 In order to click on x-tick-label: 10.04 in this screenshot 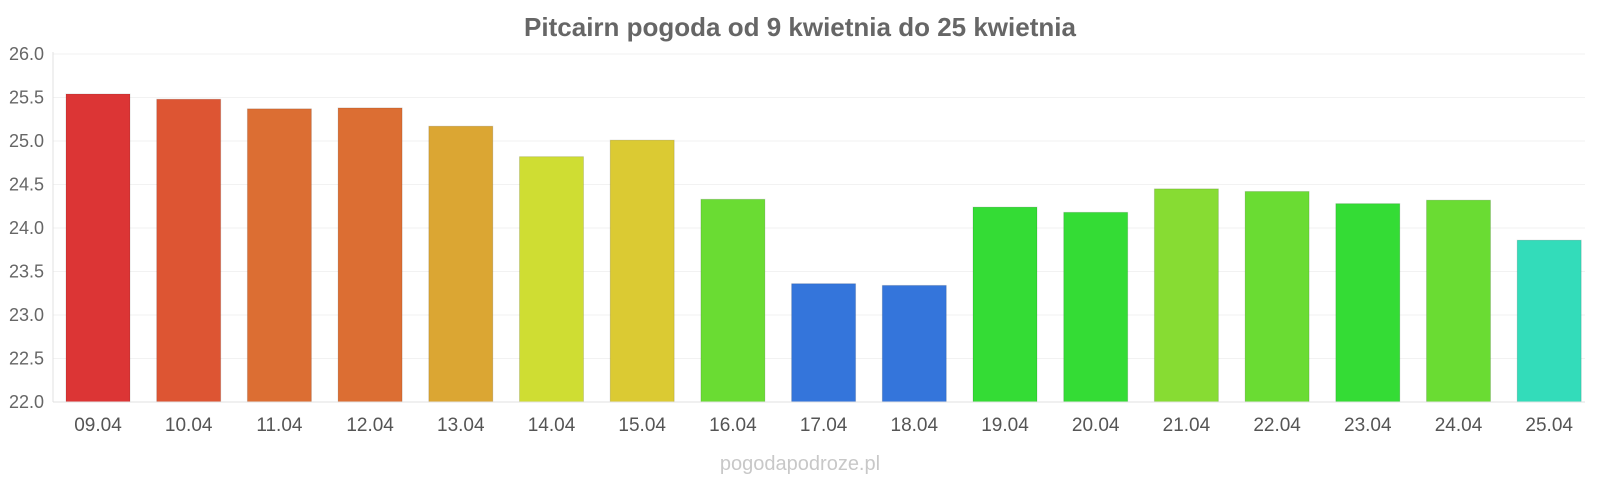, I will do `click(189, 425)`.